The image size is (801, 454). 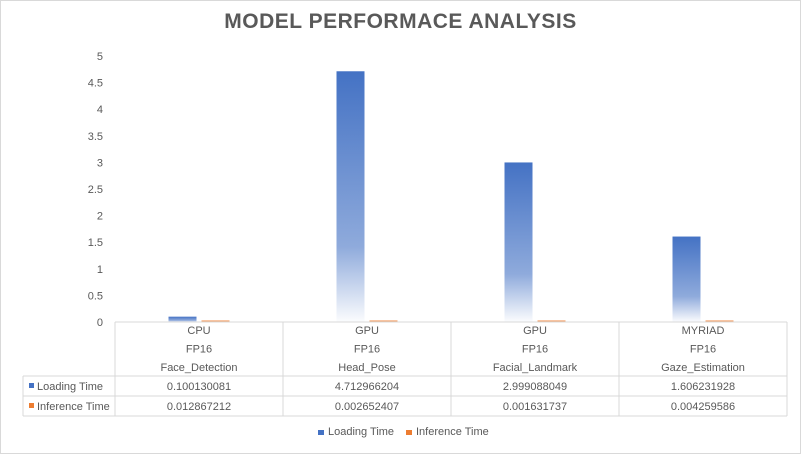 What do you see at coordinates (70, 387) in the screenshot?
I see `row-header: Loading Time` at bounding box center [70, 387].